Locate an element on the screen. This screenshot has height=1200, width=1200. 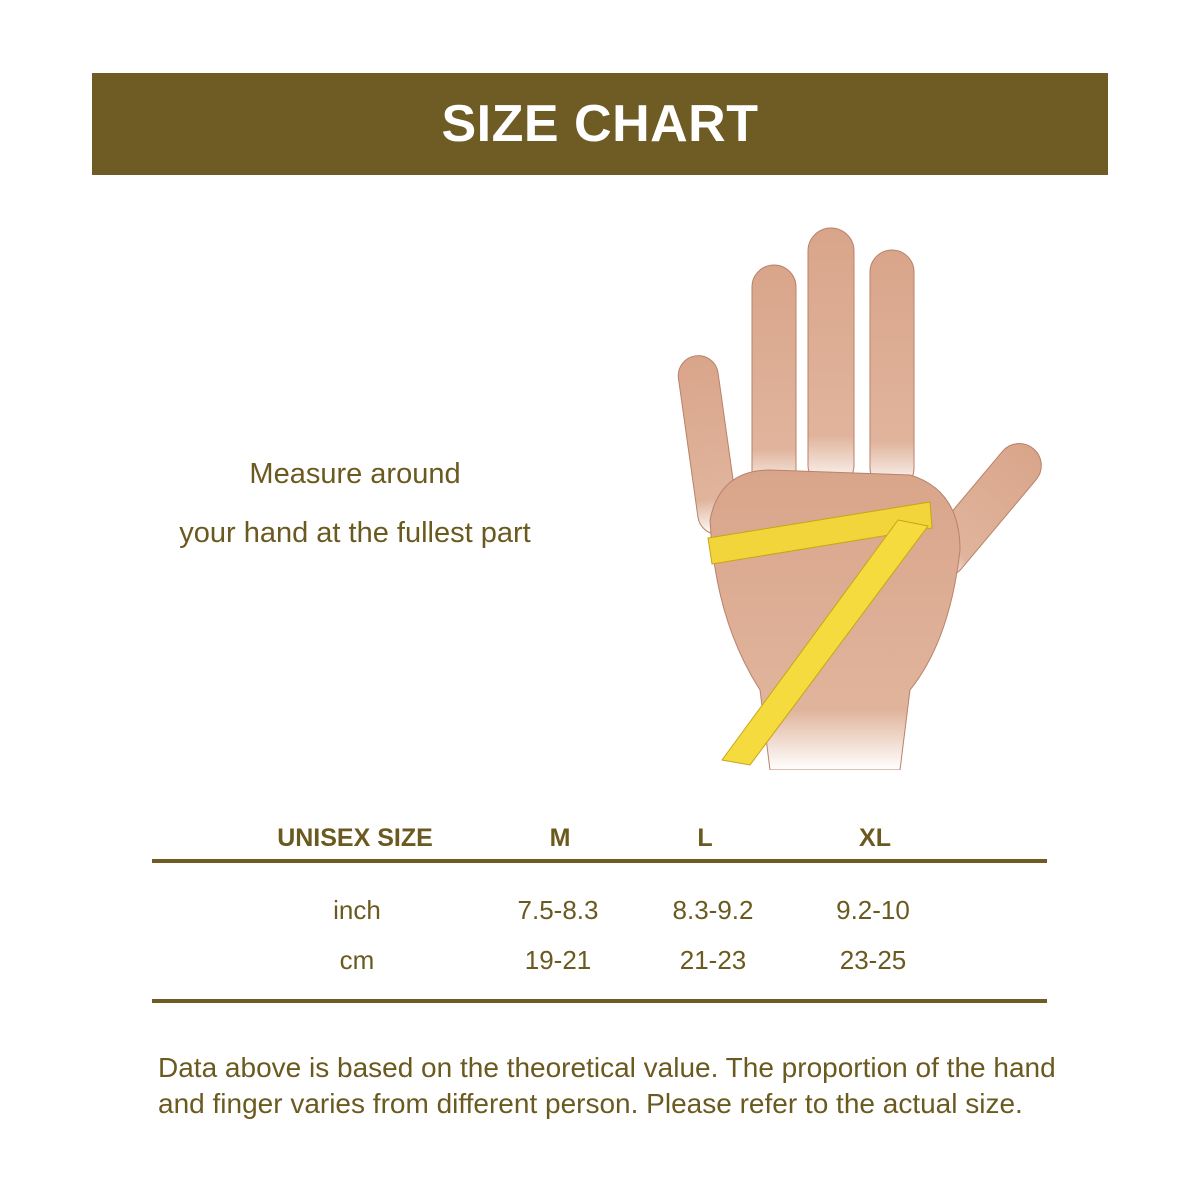
cell-inch-l: 8.3-9.2 is located at coordinates (713, 910).